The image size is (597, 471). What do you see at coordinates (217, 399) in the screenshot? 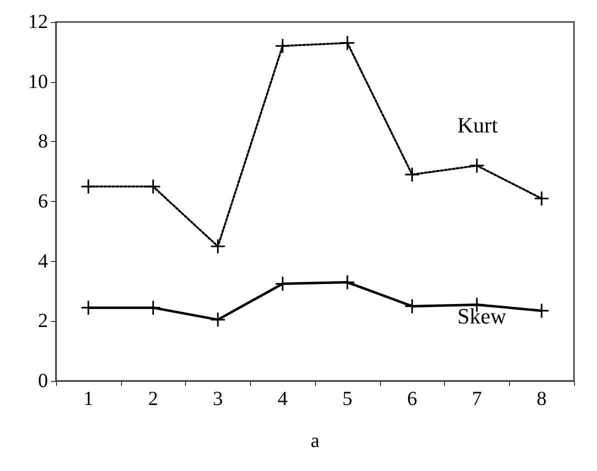
I see `x-tick-label: 3` at bounding box center [217, 399].